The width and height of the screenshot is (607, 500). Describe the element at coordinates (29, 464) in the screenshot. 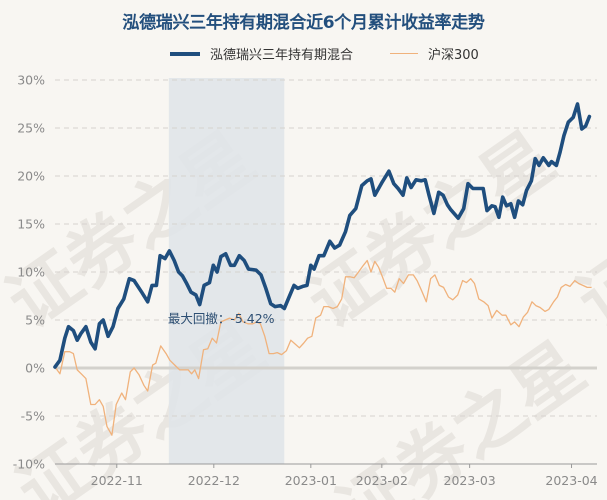

I see `y-tick-label: -10%` at that location.